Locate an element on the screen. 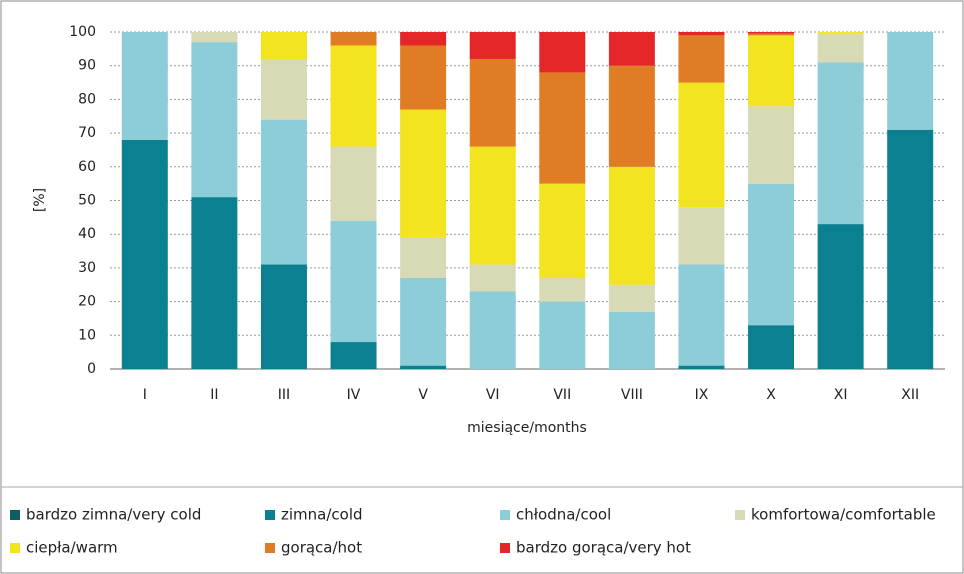  x-tick-label: IX is located at coordinates (702, 395).